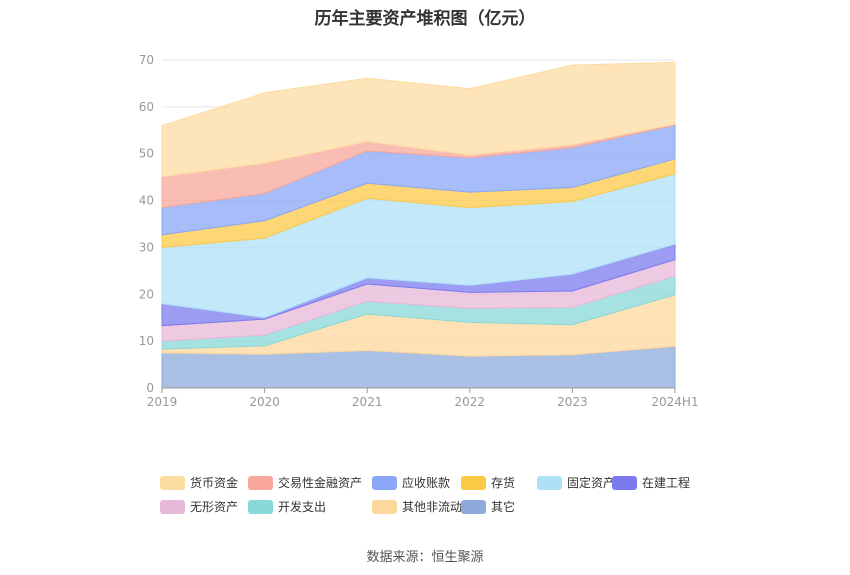 The height and width of the screenshot is (575, 850). I want to click on legend-label: 在建工程, so click(666, 482).